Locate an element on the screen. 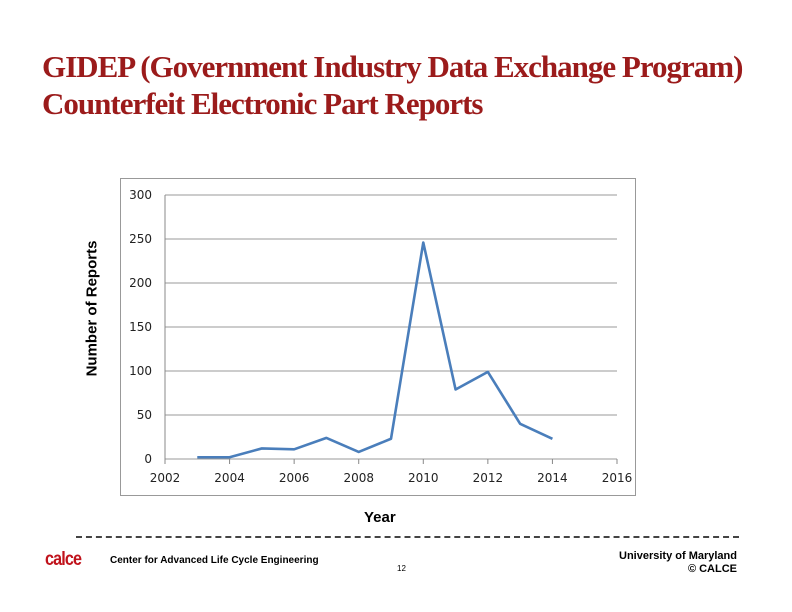 The height and width of the screenshot is (612, 792). university-block: University of Maryland © CALCE is located at coordinates (678, 563).